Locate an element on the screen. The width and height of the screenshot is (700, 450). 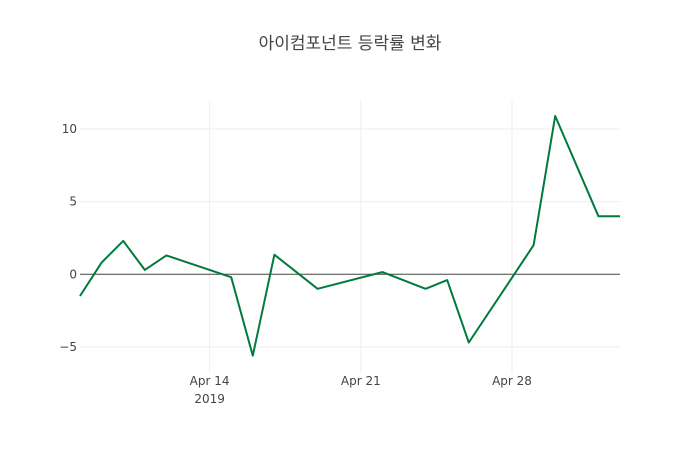
x-tick-label: Apr 14 is located at coordinates (210, 381).